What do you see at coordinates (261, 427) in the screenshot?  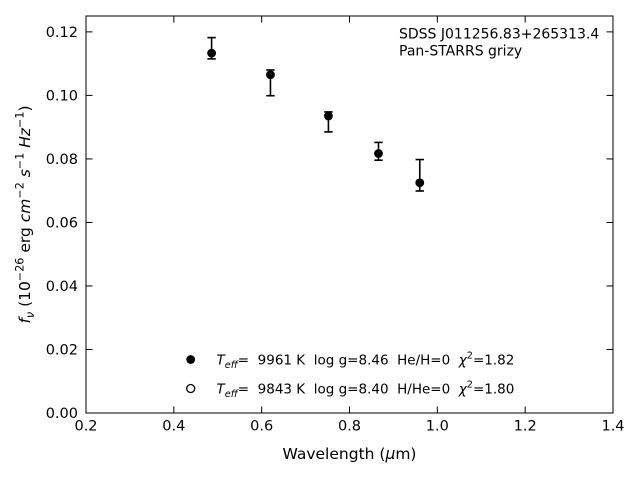 I see `x-tick-label: 0.6` at bounding box center [261, 427].